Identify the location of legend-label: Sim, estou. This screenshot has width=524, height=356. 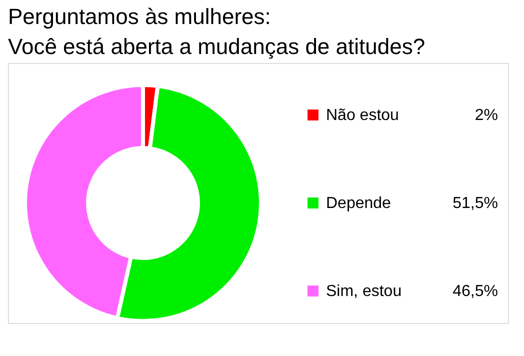
(364, 291).